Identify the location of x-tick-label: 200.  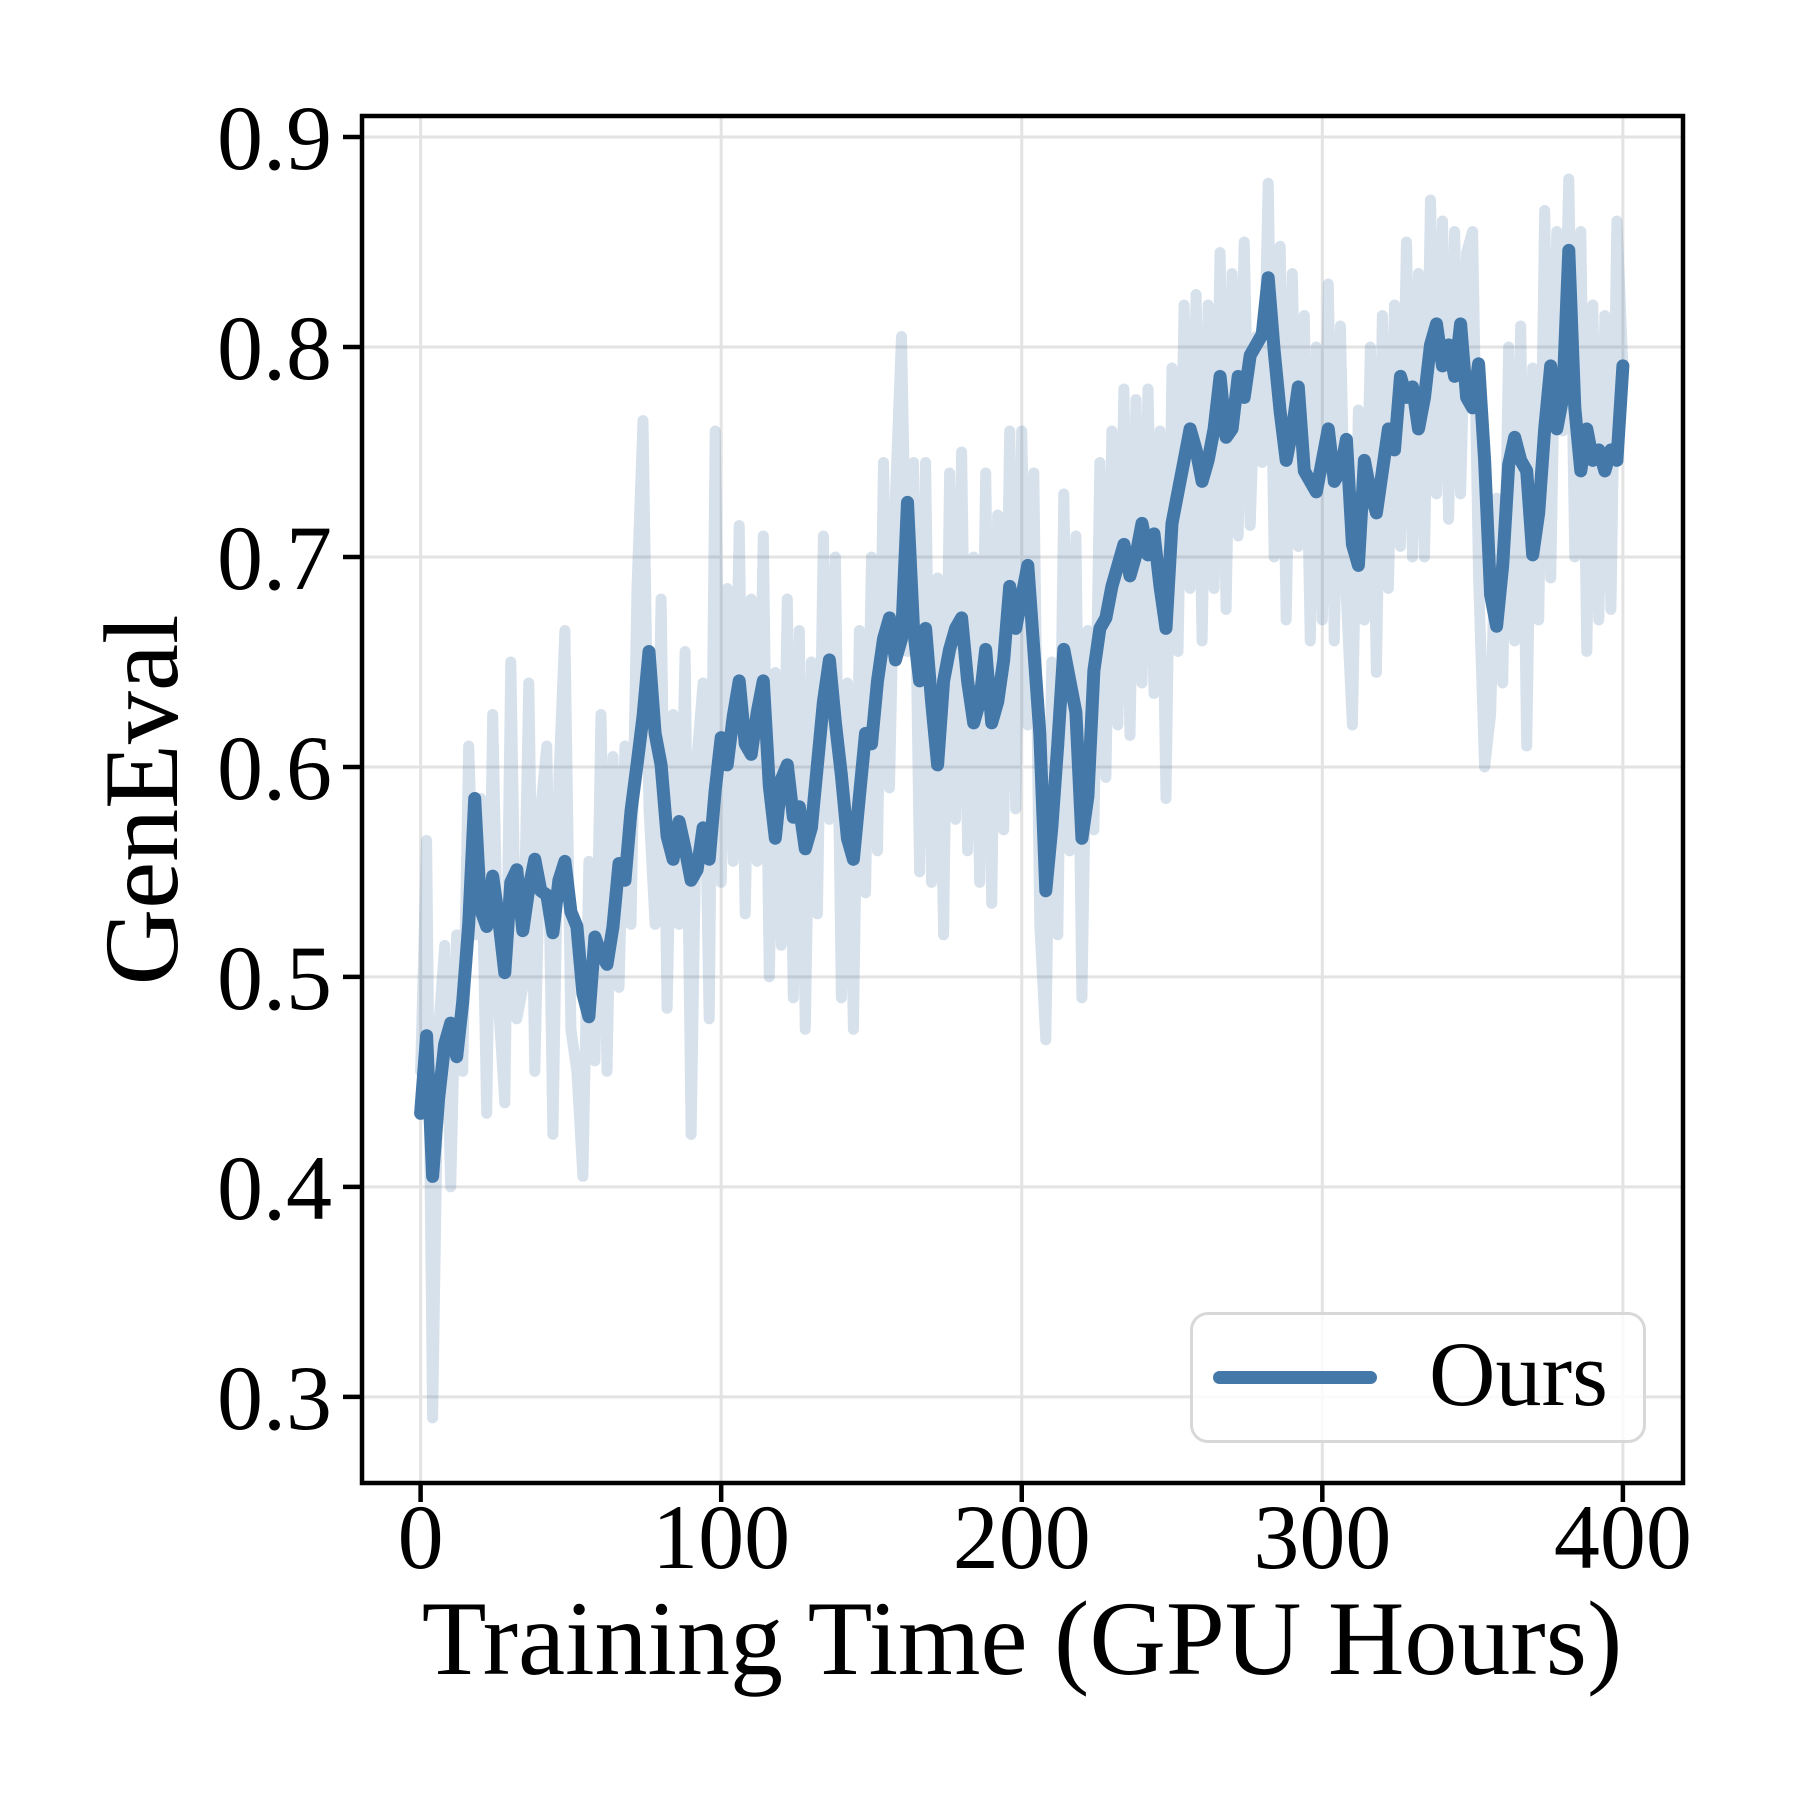
(1022, 1537).